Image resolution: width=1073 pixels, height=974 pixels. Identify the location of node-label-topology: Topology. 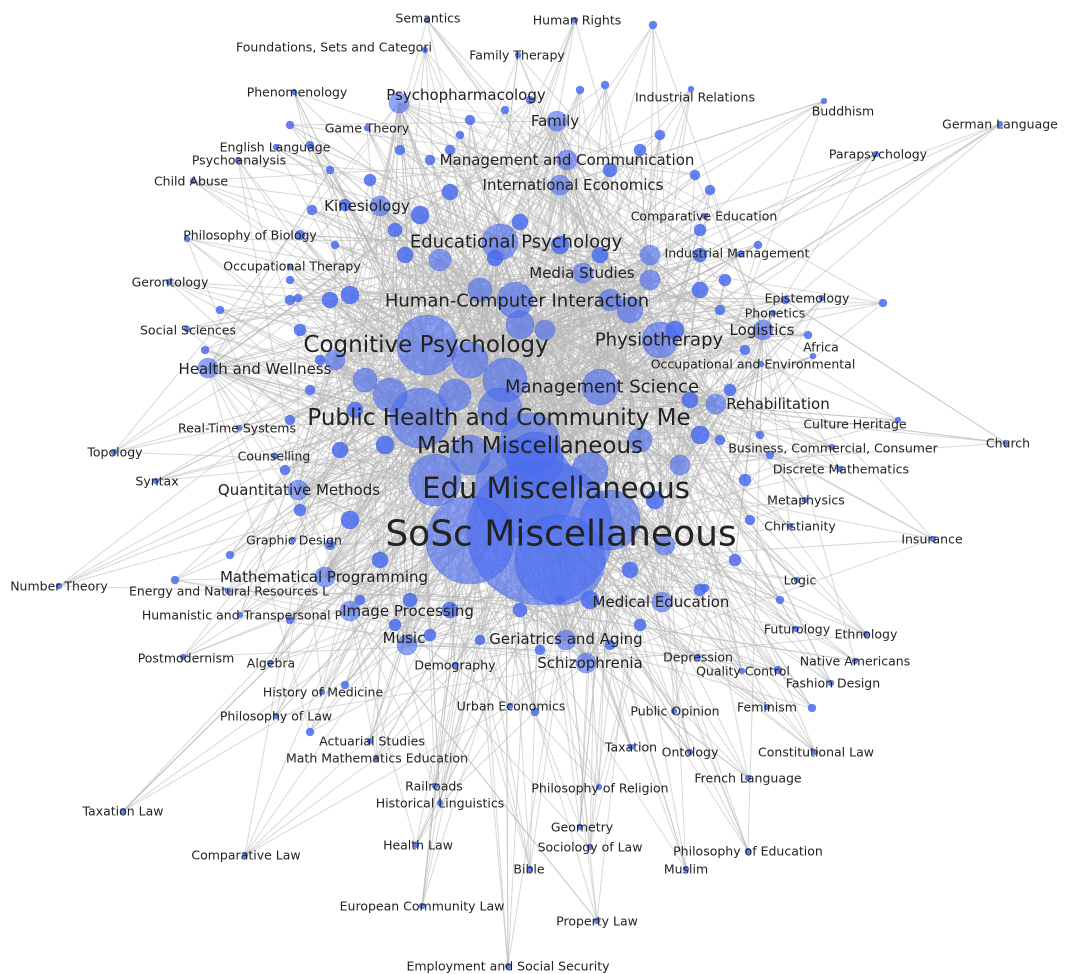
(114, 452).